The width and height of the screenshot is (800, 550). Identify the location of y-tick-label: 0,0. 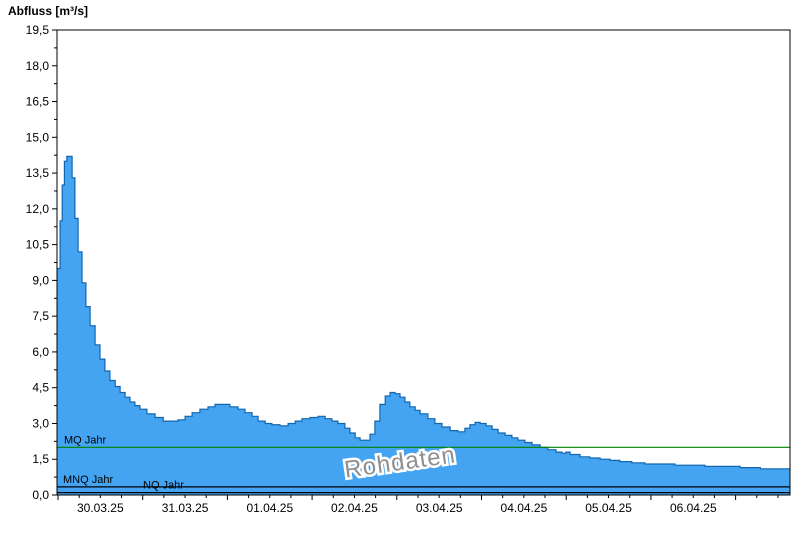
(40, 495).